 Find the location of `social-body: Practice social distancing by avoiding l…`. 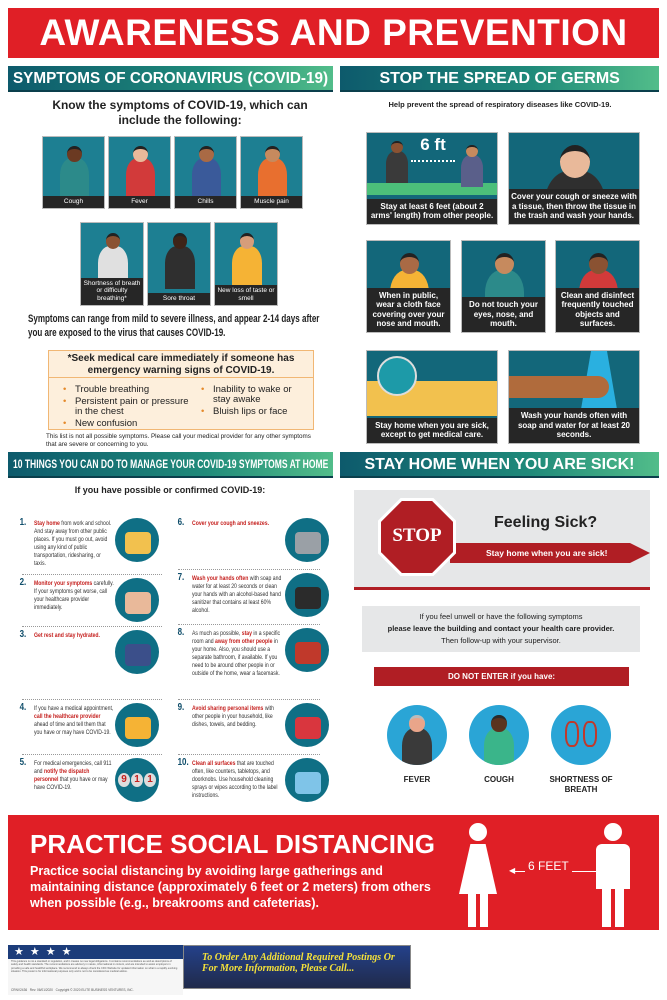

social-body: Practice social distancing by avoiding l… is located at coordinates (230, 887).